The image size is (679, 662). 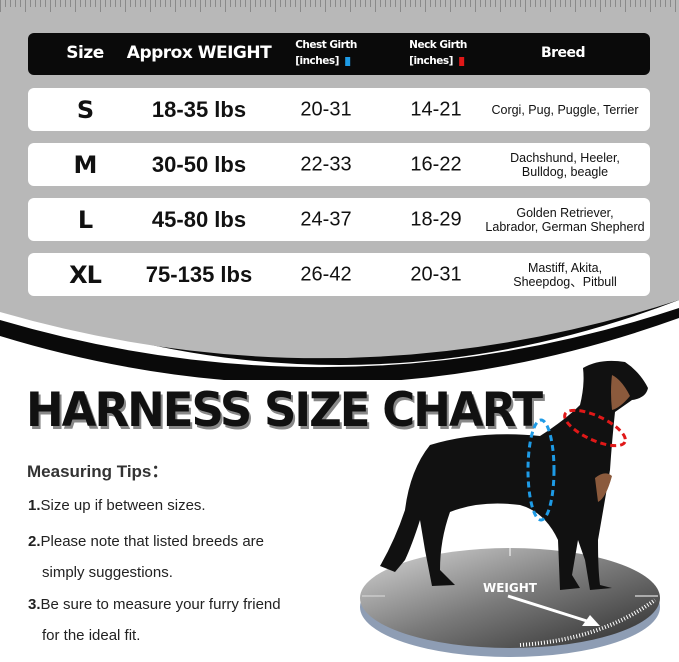 I want to click on size-cell: M, so click(x=85, y=164).